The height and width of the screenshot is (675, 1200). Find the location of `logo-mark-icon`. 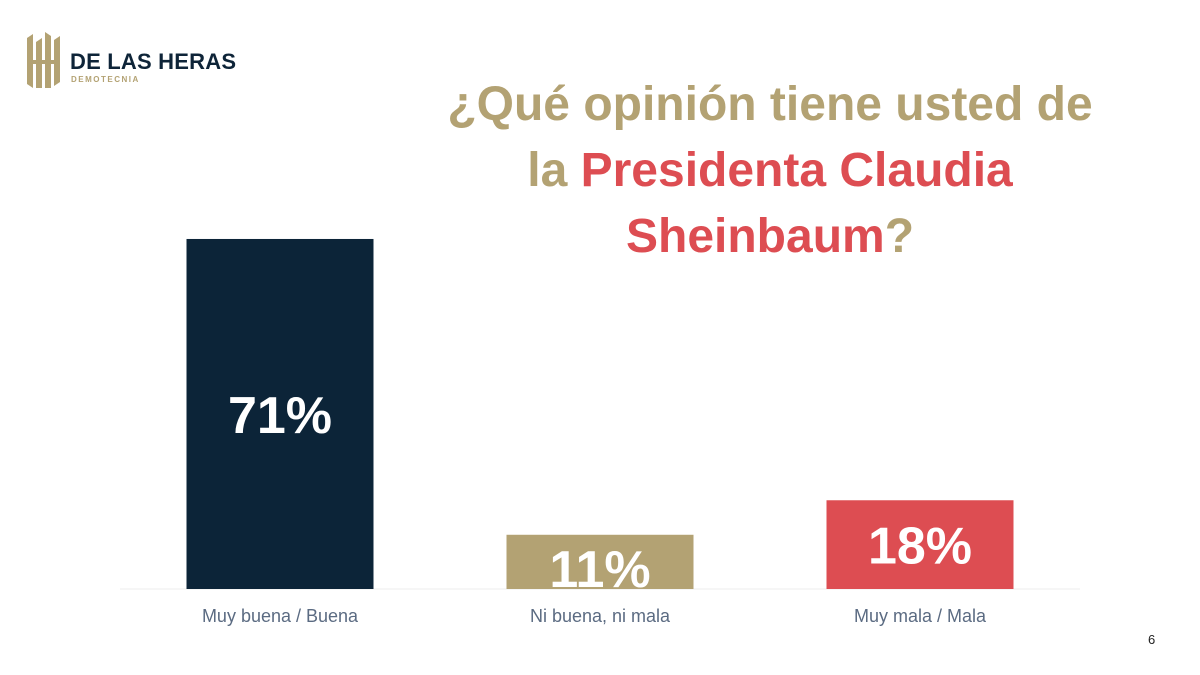

logo-mark-icon is located at coordinates (43, 60).